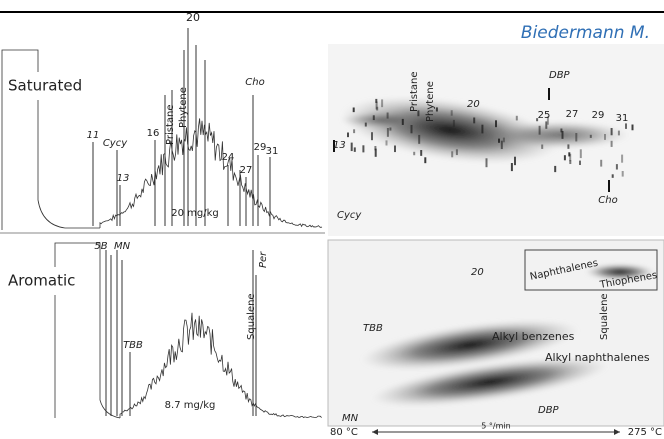 This screenshot has height=439, width=664. What do you see at coordinates (495, 426) in the screenshot?
I see `axis-rate: 5 °/min` at bounding box center [495, 426].